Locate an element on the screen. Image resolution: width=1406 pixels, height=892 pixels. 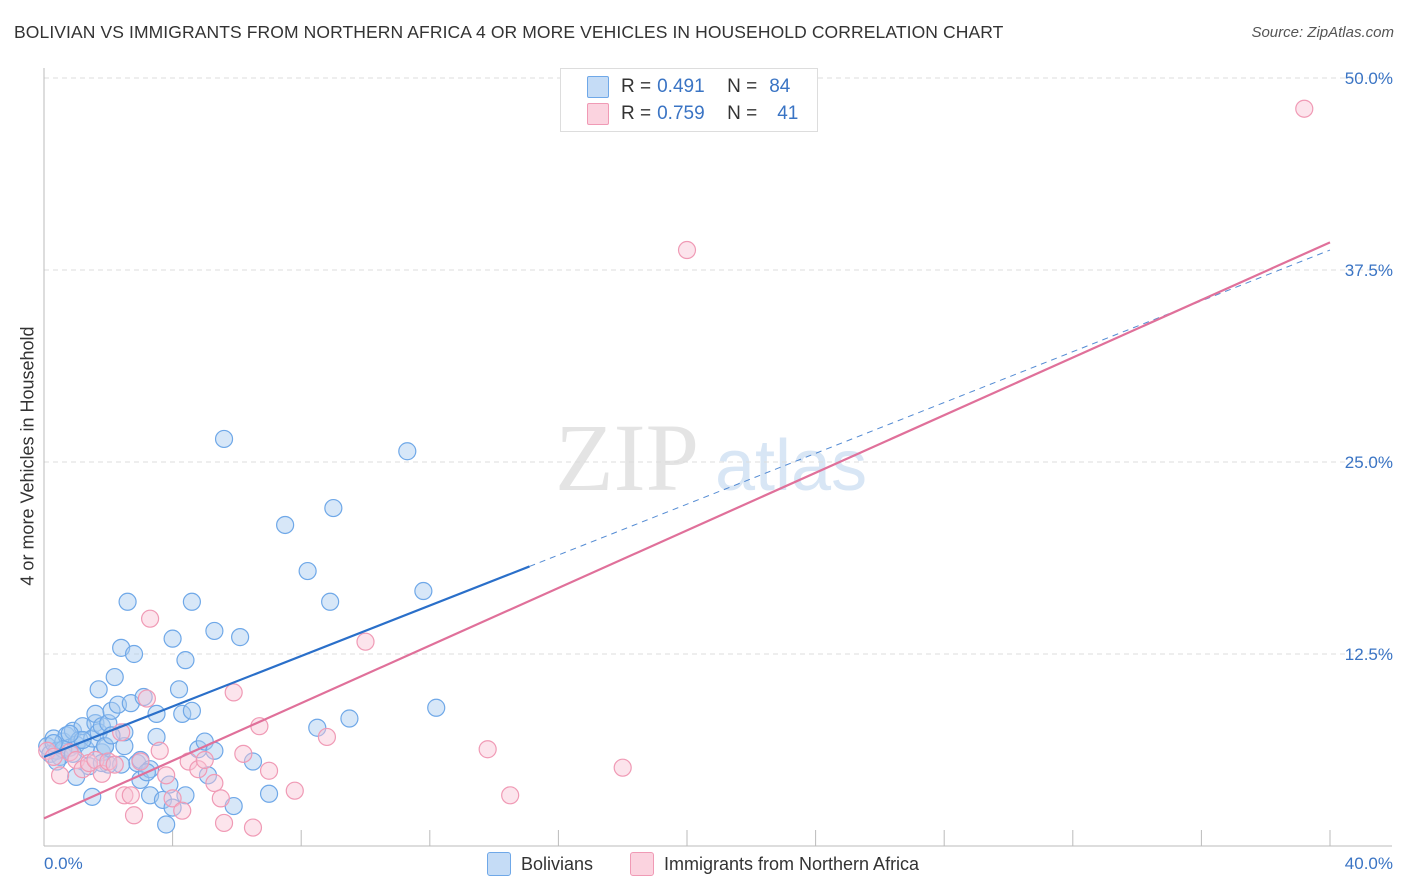
bottom-legend-immigrants: Immigrants from Northern Africa is located at coordinates (774, 864).